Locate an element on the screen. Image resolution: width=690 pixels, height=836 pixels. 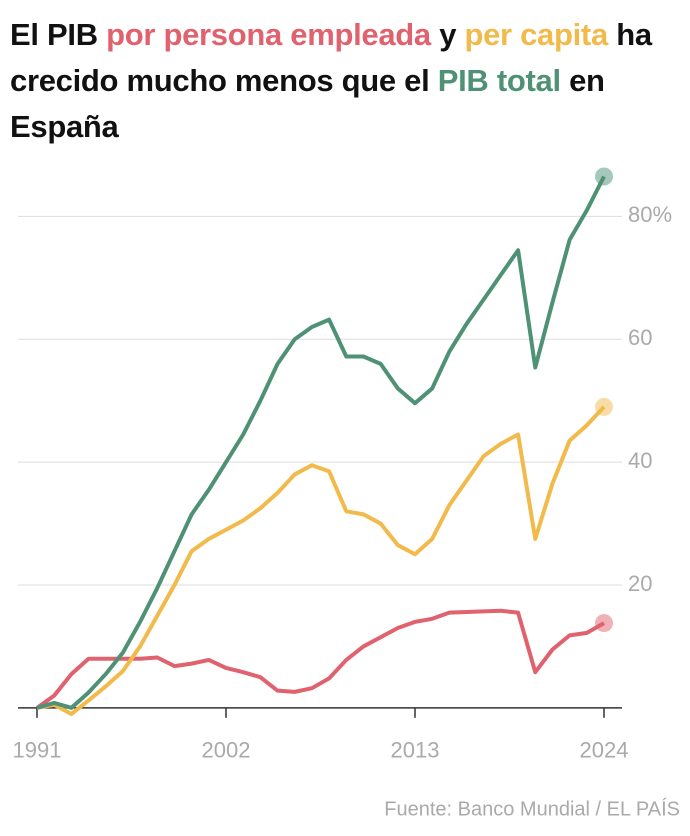
title-text: en España is located at coordinates (307, 103).